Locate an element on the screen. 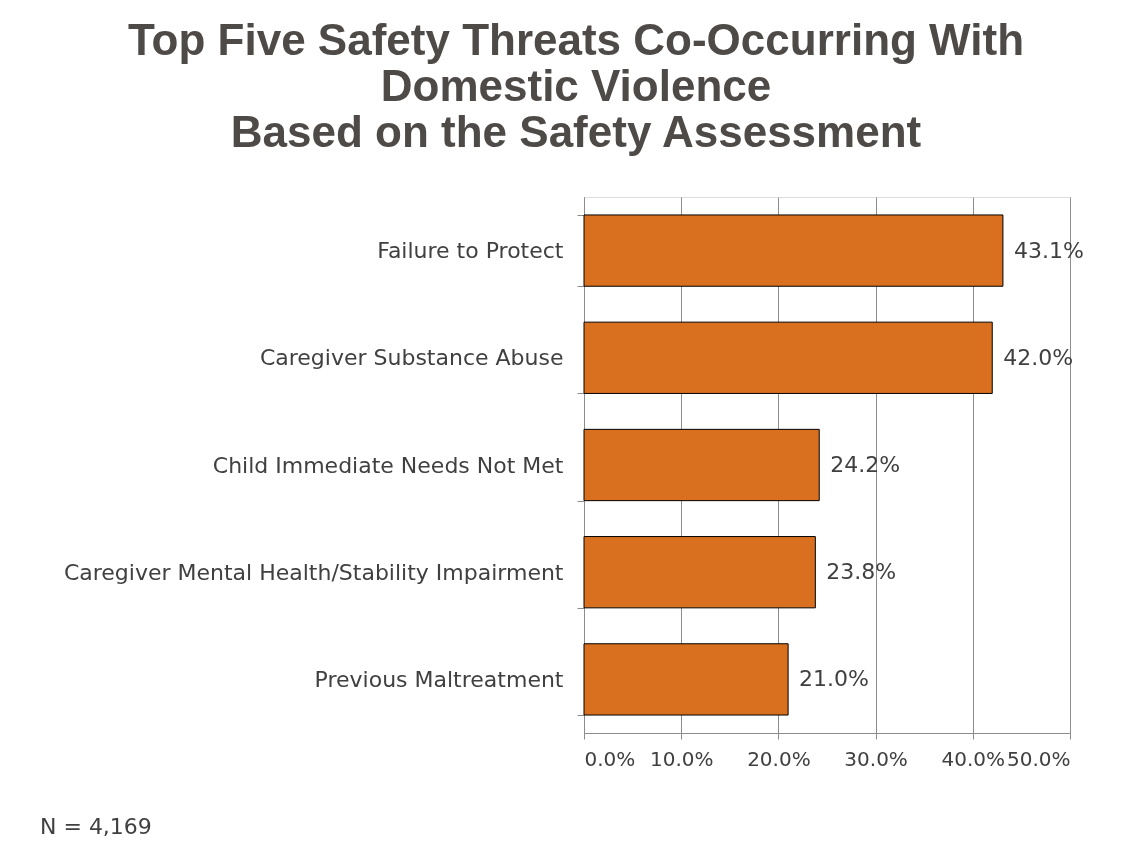 The height and width of the screenshot is (865, 1145). text: N = 4,169 is located at coordinates (96, 826).